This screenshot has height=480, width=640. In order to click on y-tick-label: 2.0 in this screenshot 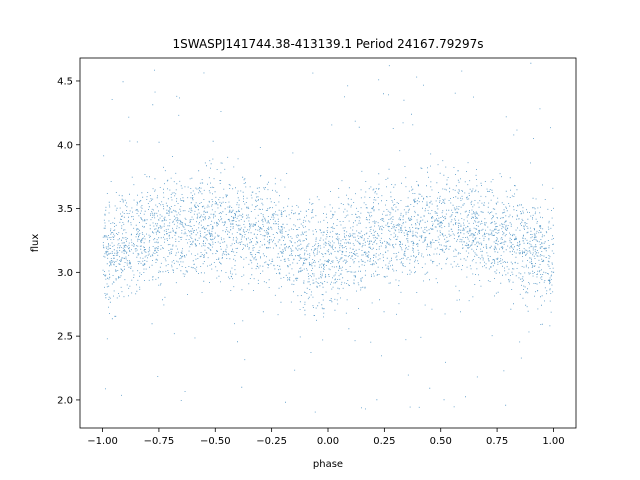, I will do `click(65, 400)`.